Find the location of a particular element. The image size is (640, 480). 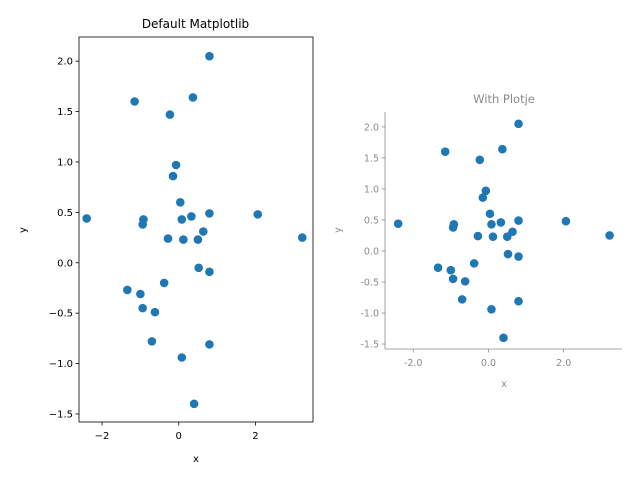

left-x-tick-label: −2 is located at coordinates (102, 436).